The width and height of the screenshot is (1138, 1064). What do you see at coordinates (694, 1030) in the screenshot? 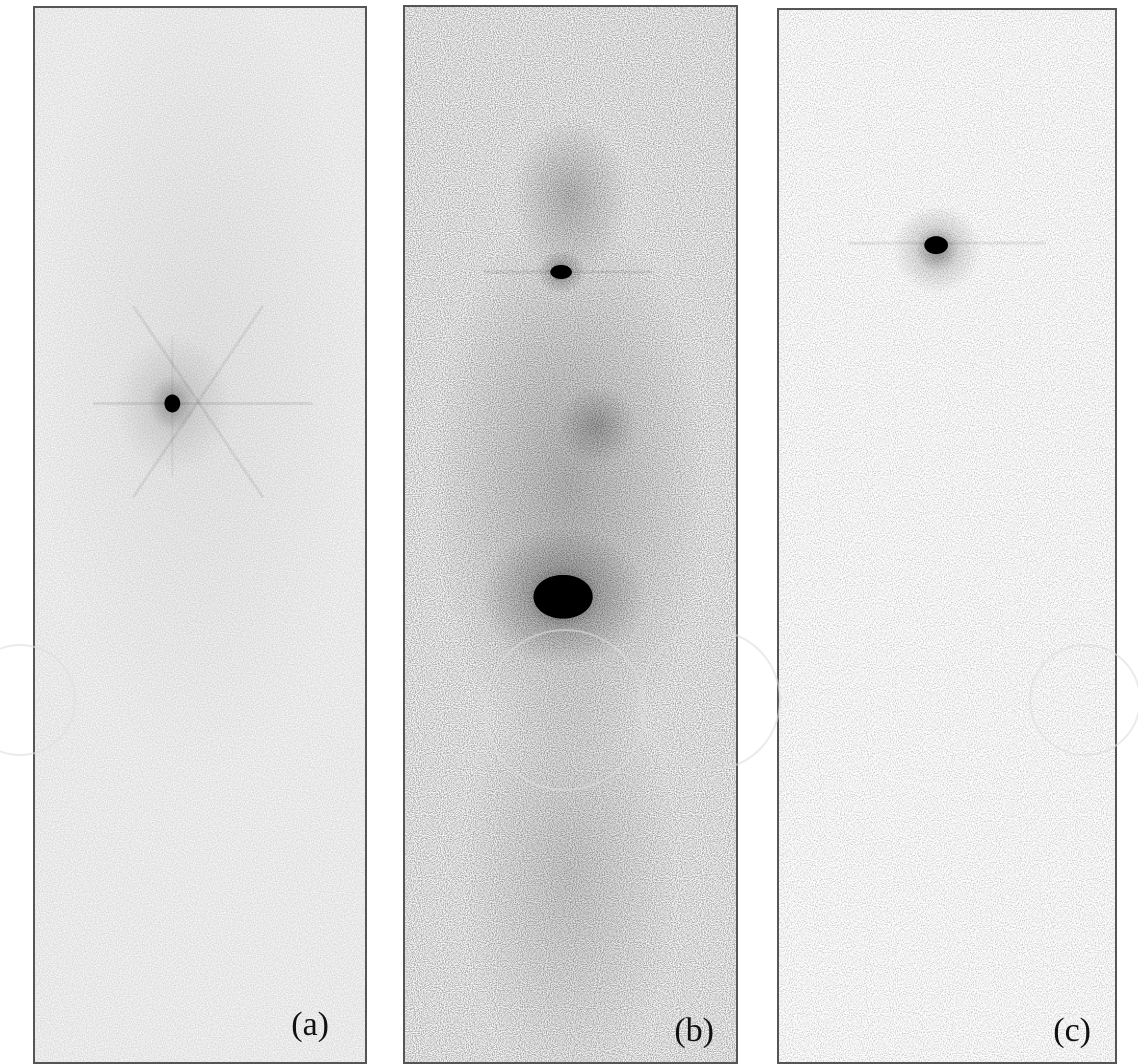
I see `panel-label: (b)` at bounding box center [694, 1030].